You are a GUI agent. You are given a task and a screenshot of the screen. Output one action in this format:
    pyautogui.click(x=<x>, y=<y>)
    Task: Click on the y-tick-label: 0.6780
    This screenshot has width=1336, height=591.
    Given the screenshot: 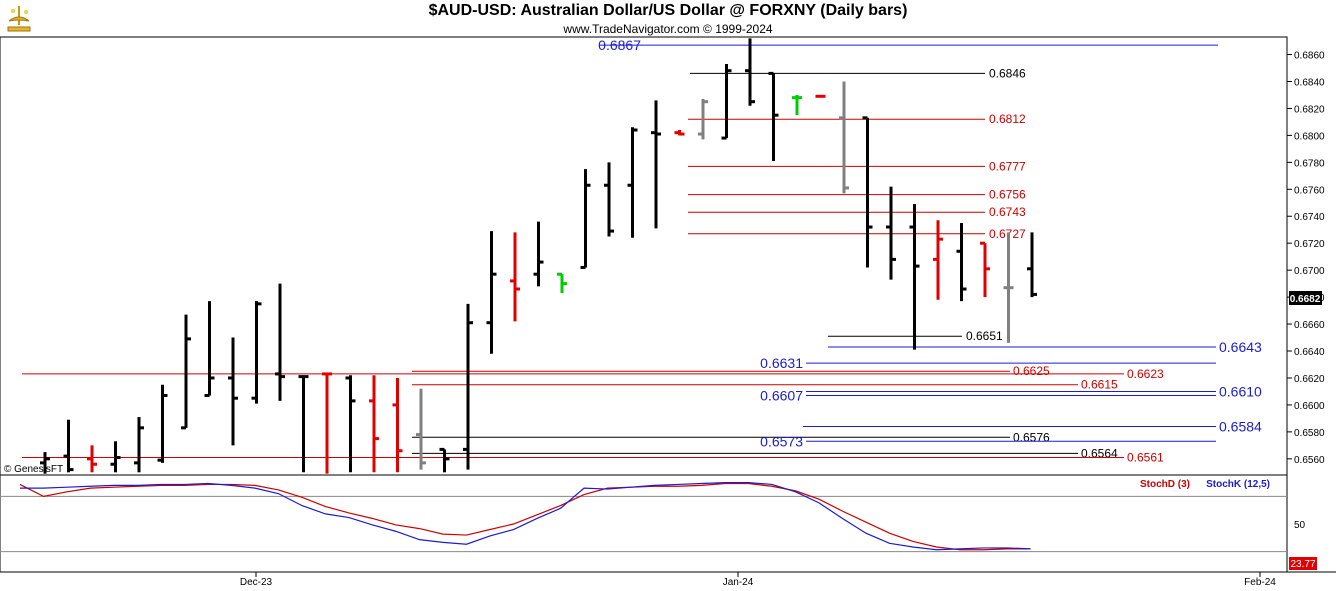 What is the action you would take?
    pyautogui.click(x=1309, y=163)
    